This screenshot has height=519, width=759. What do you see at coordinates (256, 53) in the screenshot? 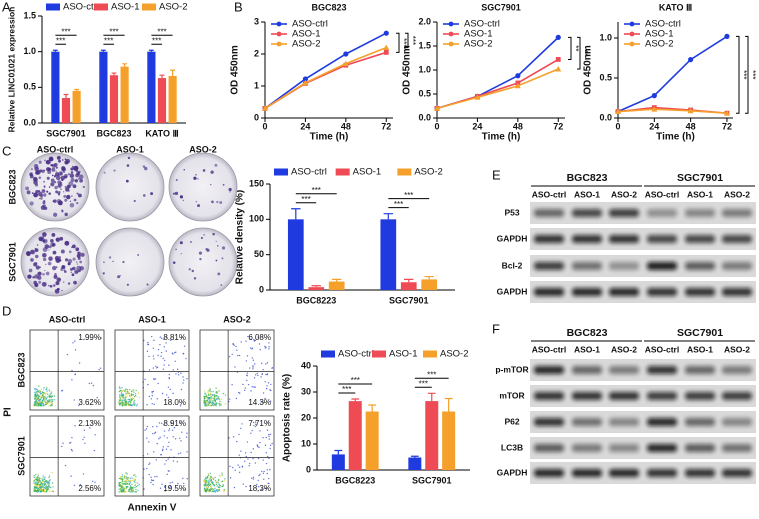
I see `y-tick-label: 2` at bounding box center [256, 53].